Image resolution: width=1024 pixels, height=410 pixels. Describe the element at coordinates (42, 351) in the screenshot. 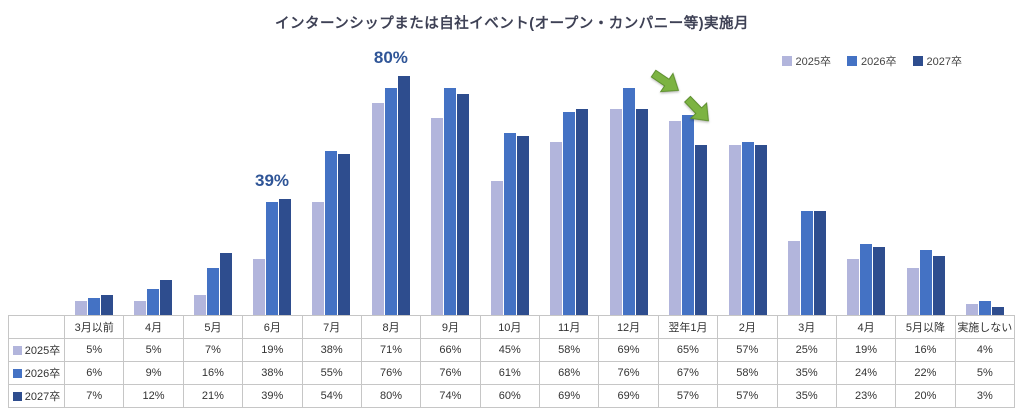

I see `series-name: 2025卒` at that location.